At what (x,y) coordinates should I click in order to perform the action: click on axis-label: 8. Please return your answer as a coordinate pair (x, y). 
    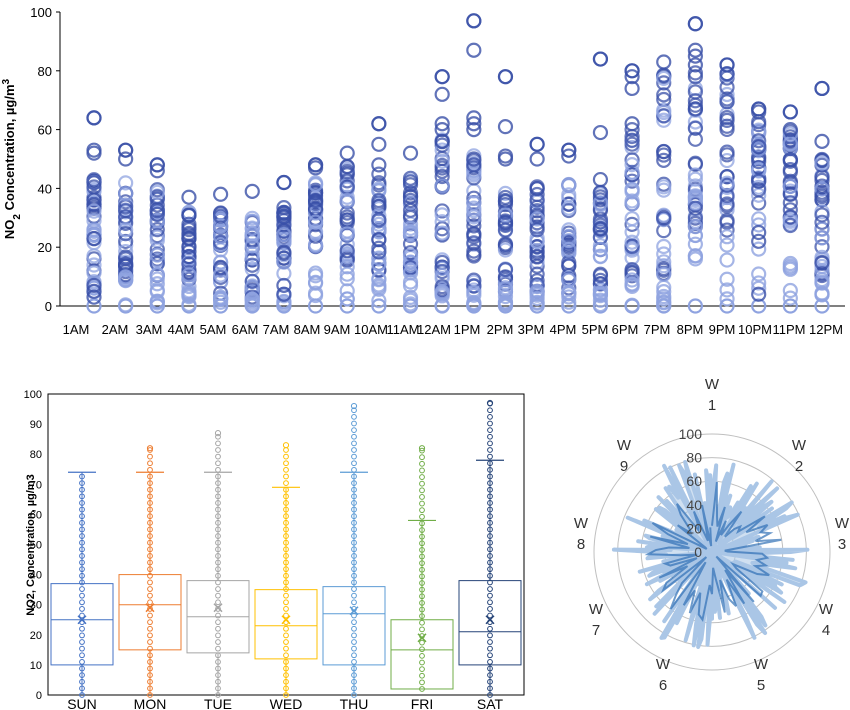
    Looking at the image, I should click on (581, 544).